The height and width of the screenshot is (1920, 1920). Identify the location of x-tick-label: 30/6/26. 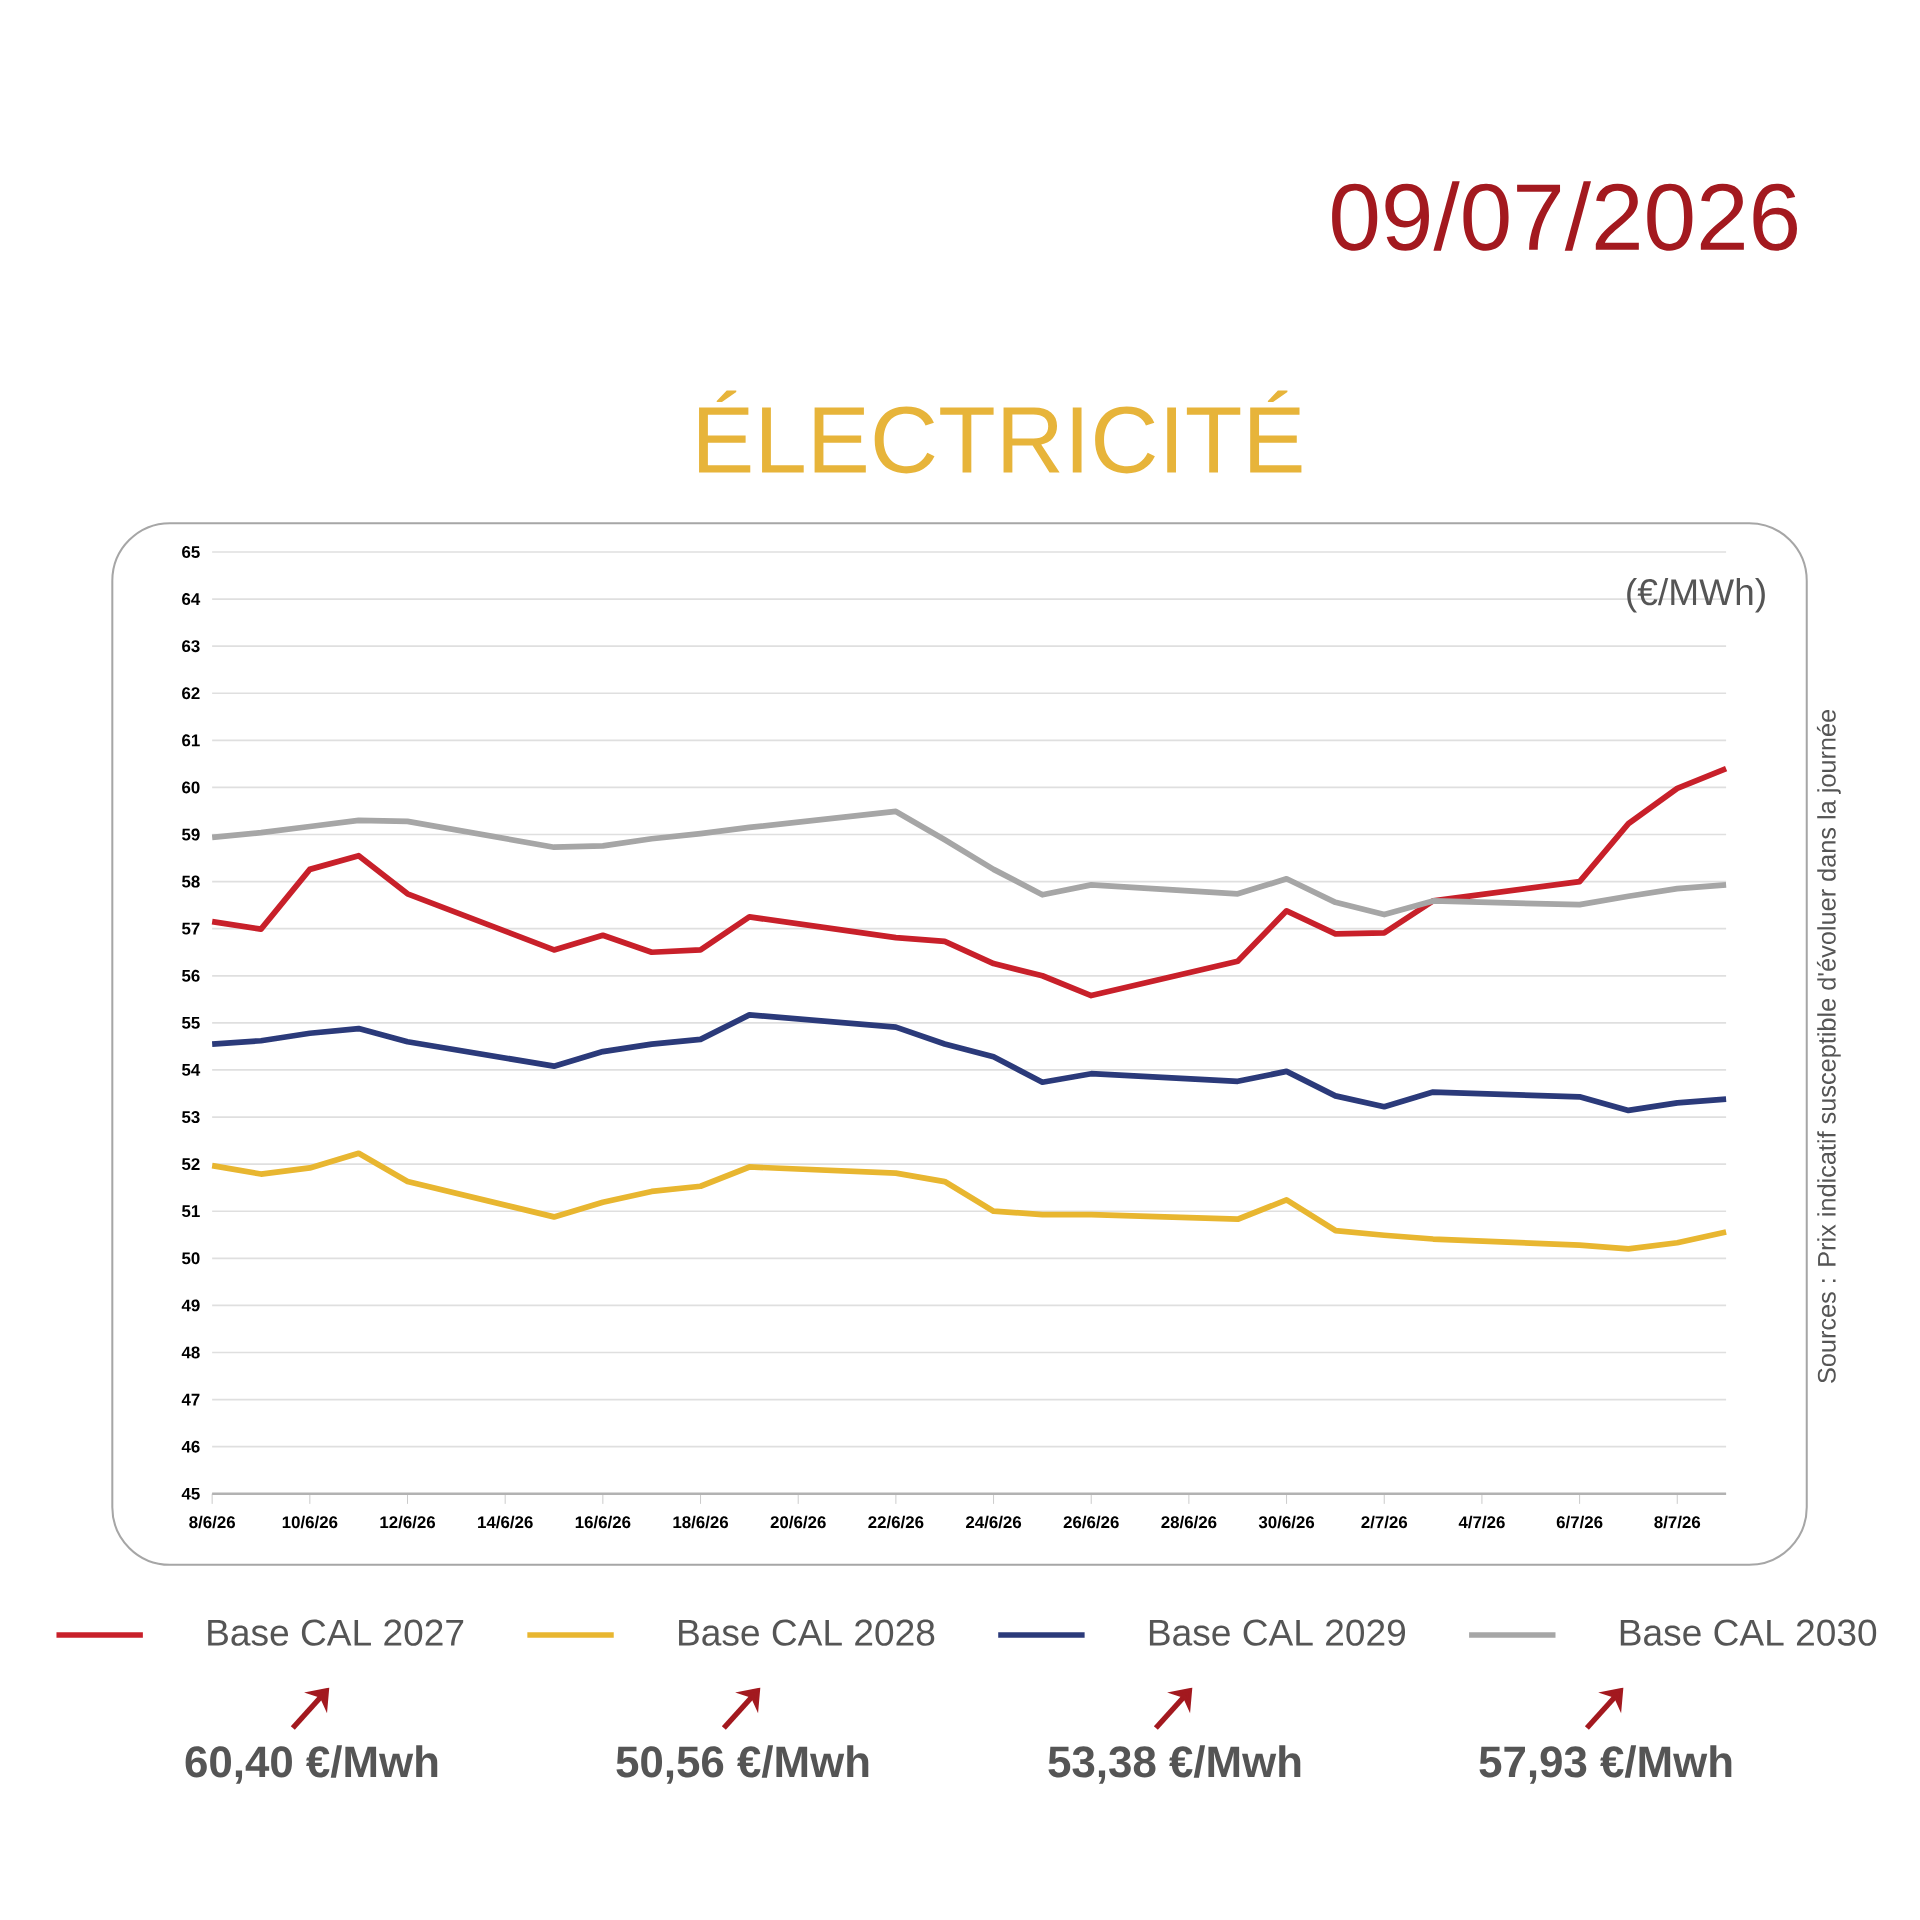
(1286, 1522).